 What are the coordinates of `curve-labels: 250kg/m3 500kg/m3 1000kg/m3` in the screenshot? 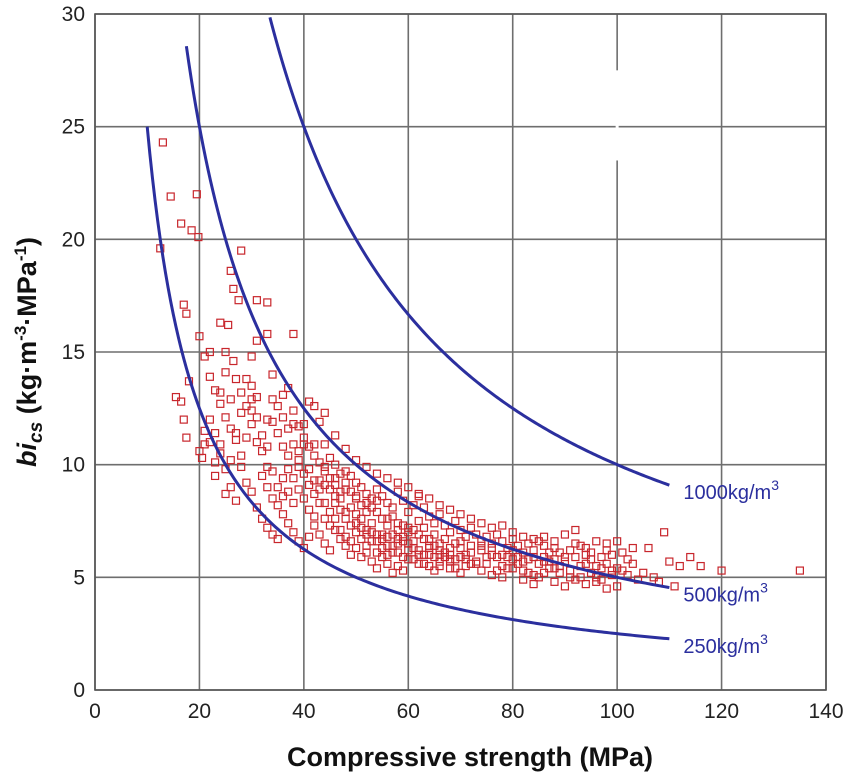 It's located at (731, 567).